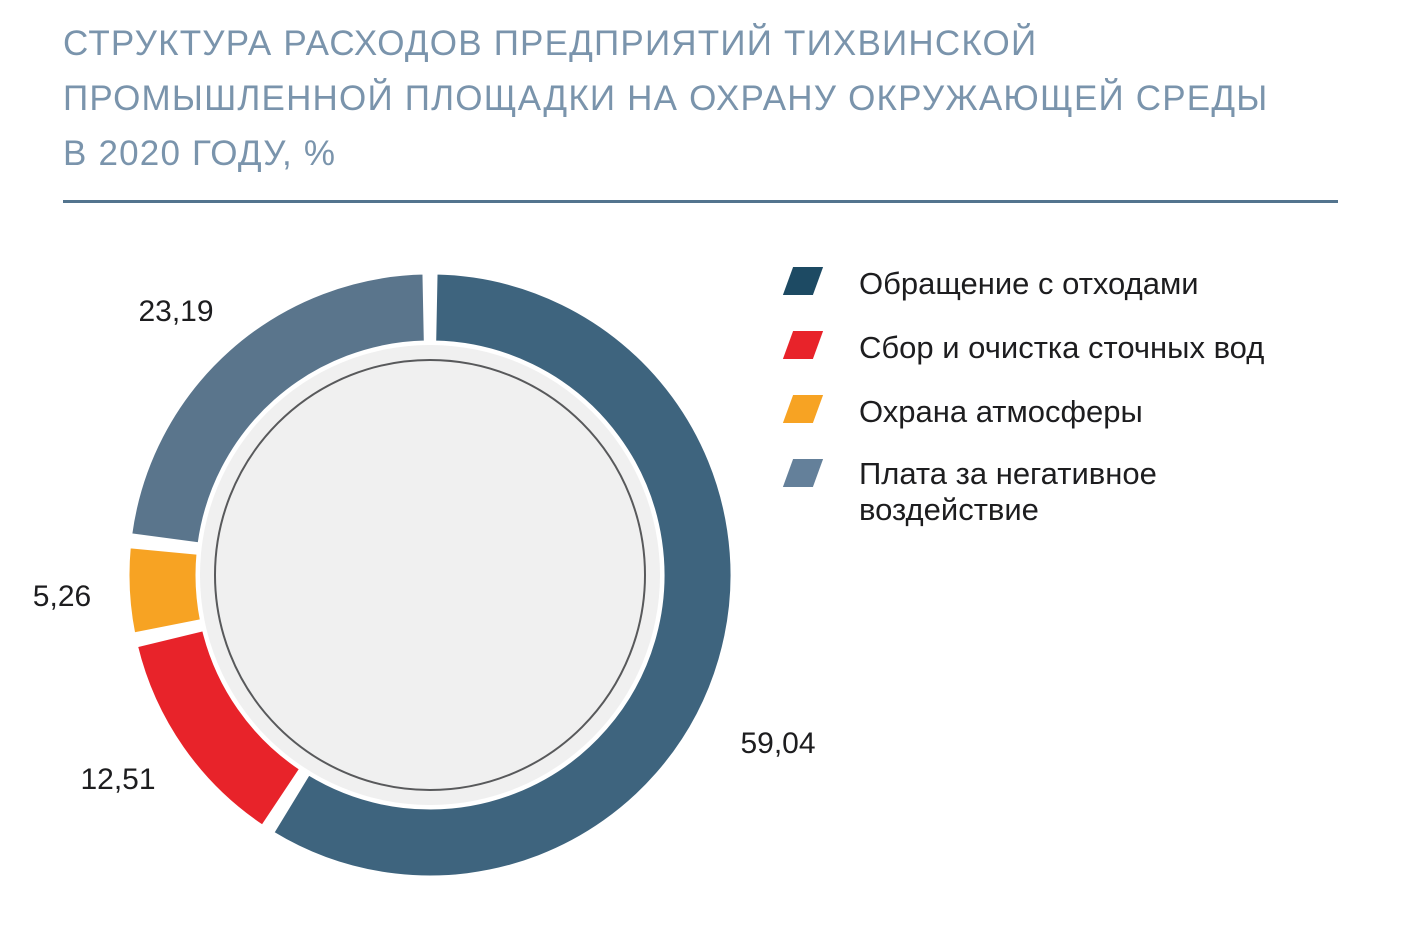 The image size is (1401, 944). Describe the element at coordinates (700, 201) in the screenshot. I see `title-underline-divider` at that location.